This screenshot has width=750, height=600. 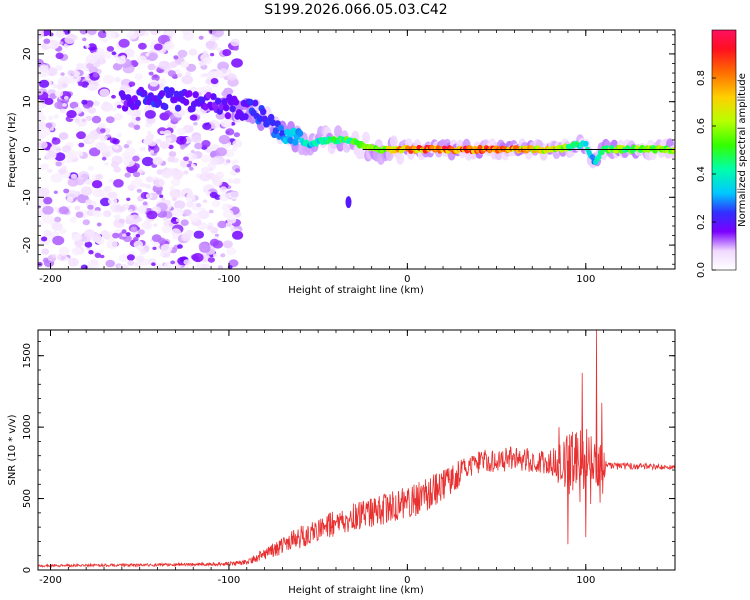 I want to click on colorbar-label: Normalized spectral amplitude, so click(x=742, y=150).